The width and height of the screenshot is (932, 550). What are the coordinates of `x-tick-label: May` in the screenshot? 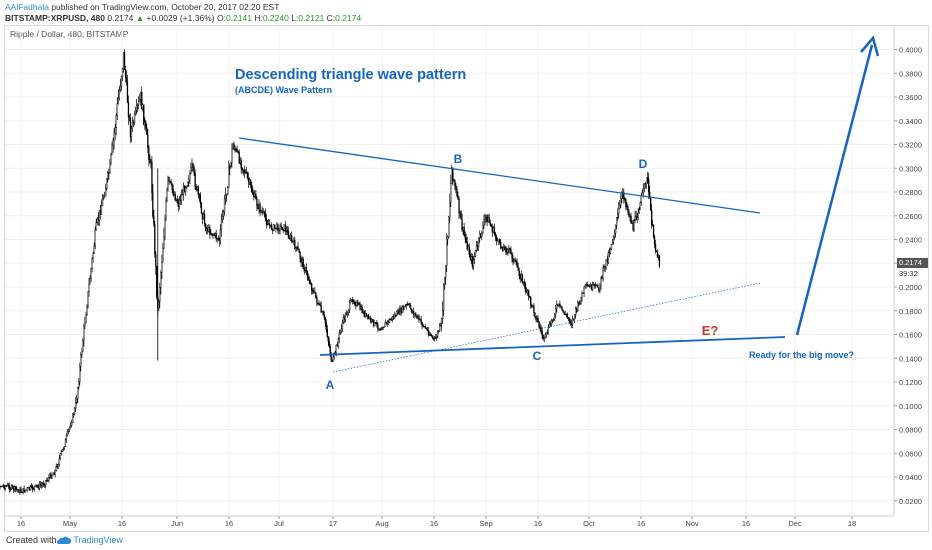 It's located at (70, 523).